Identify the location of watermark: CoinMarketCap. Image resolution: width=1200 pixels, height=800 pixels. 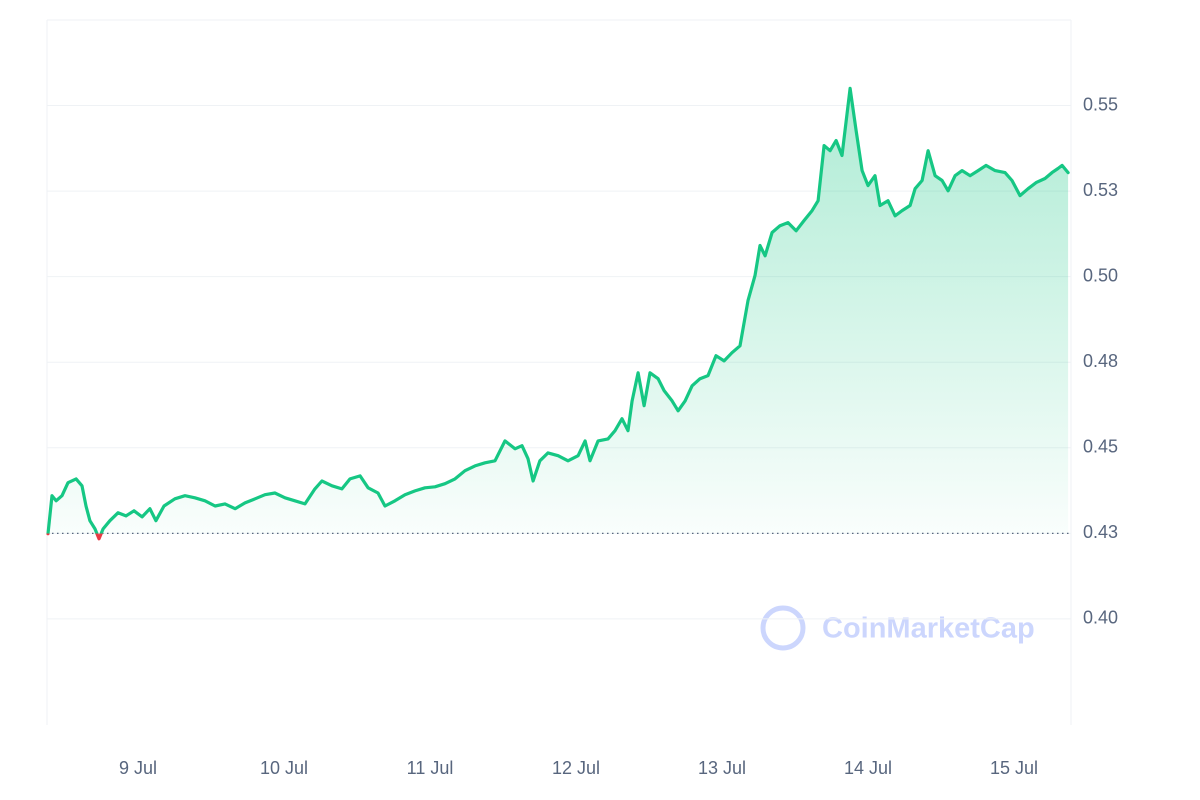
(928, 629).